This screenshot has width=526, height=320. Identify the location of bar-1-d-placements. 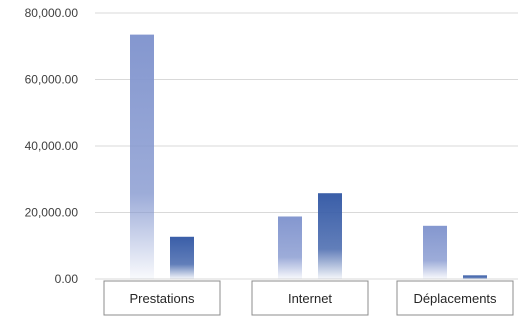
(435, 252).